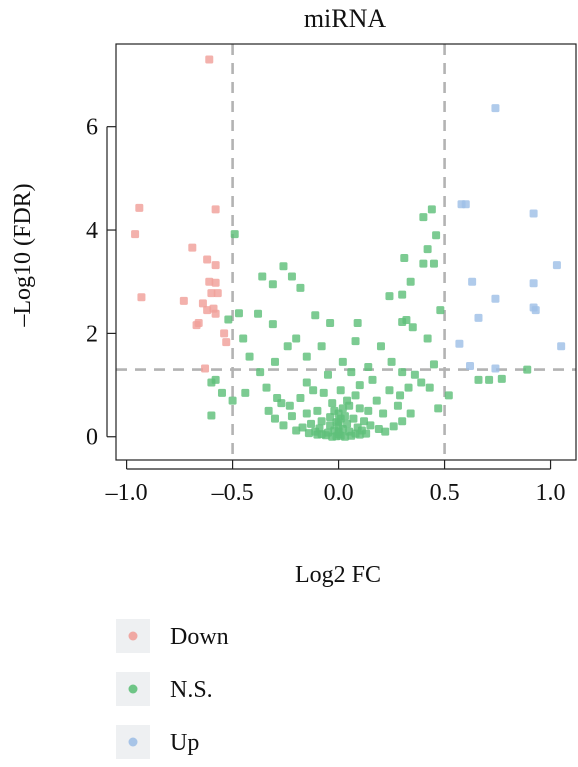 Image resolution: width=578 pixels, height=767 pixels. Describe the element at coordinates (445, 493) in the screenshot. I see `x-tick-label-3: 0.5` at that location.